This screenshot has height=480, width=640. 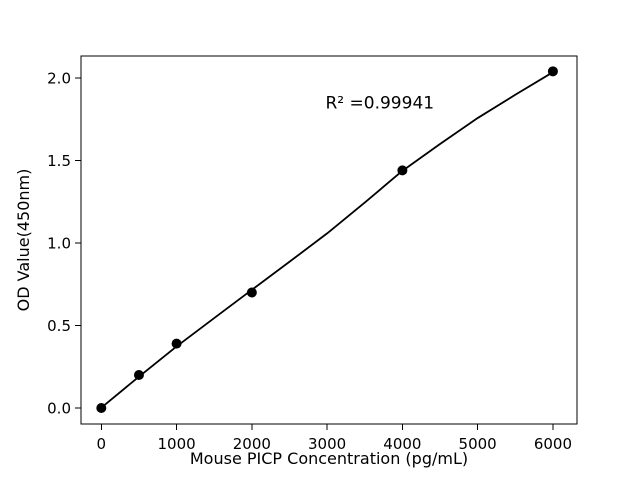 What do you see at coordinates (59, 243) in the screenshot?
I see `y-tick-label: 1.0` at bounding box center [59, 243].